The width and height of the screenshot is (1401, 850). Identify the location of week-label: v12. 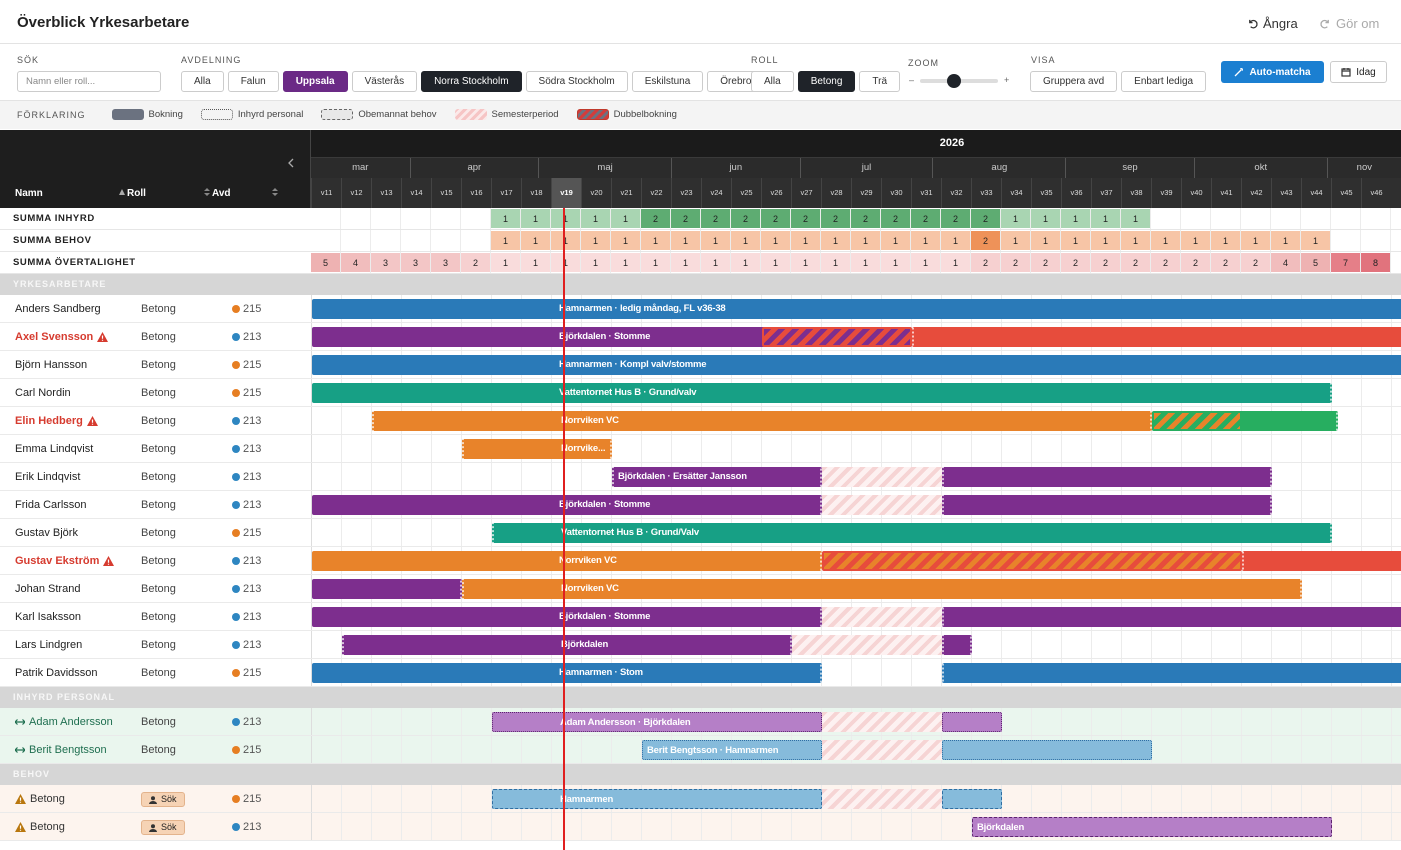
(356, 193).